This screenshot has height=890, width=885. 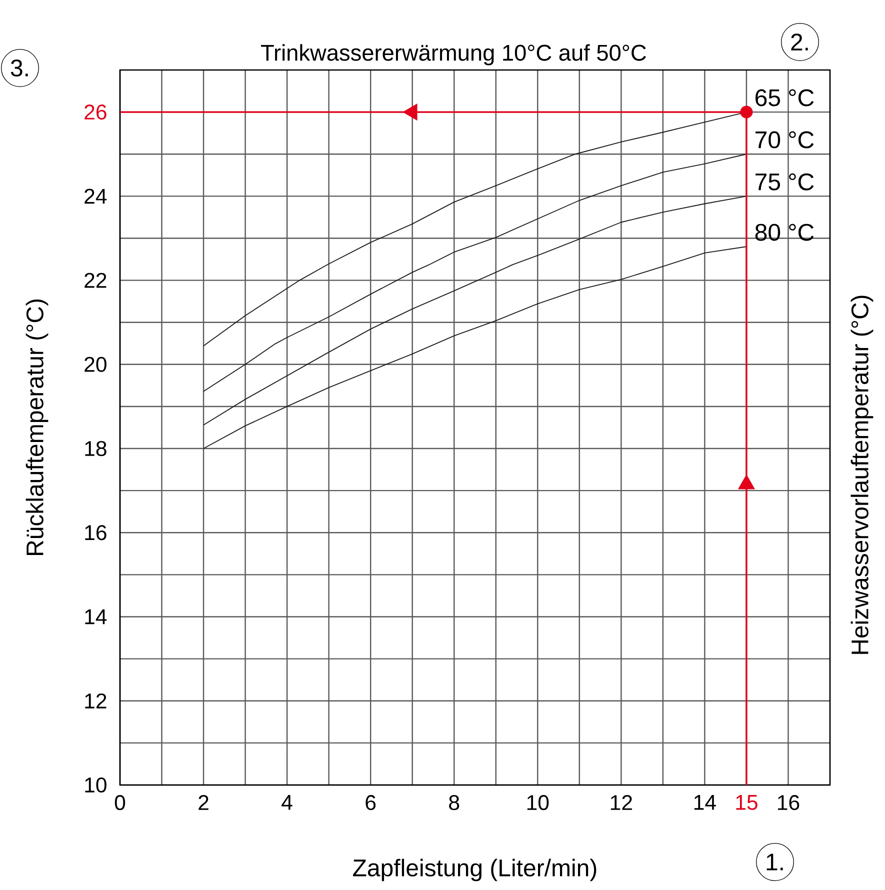 I want to click on x-tick-label: 16, so click(x=789, y=802).